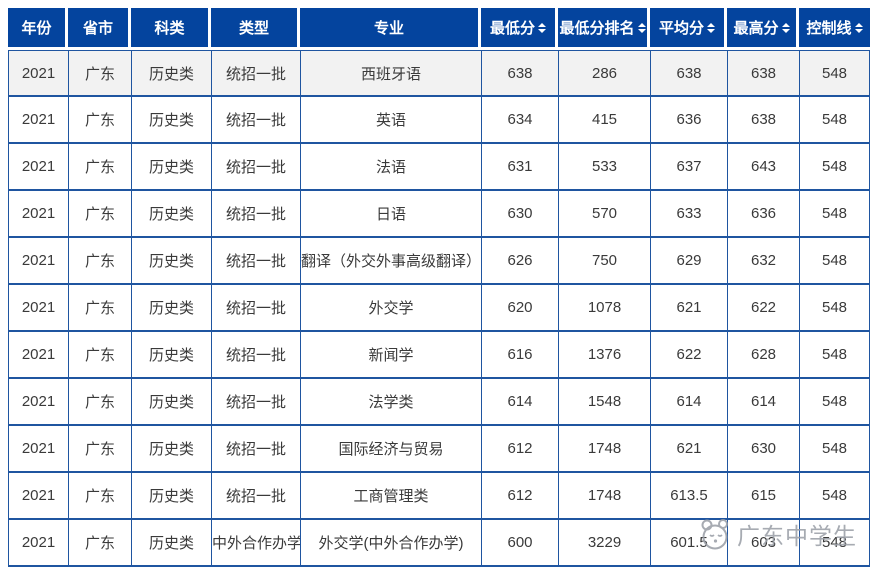 The width and height of the screenshot is (878, 576). Describe the element at coordinates (763, 261) in the screenshot. I see `cell-max-score: 632` at that location.